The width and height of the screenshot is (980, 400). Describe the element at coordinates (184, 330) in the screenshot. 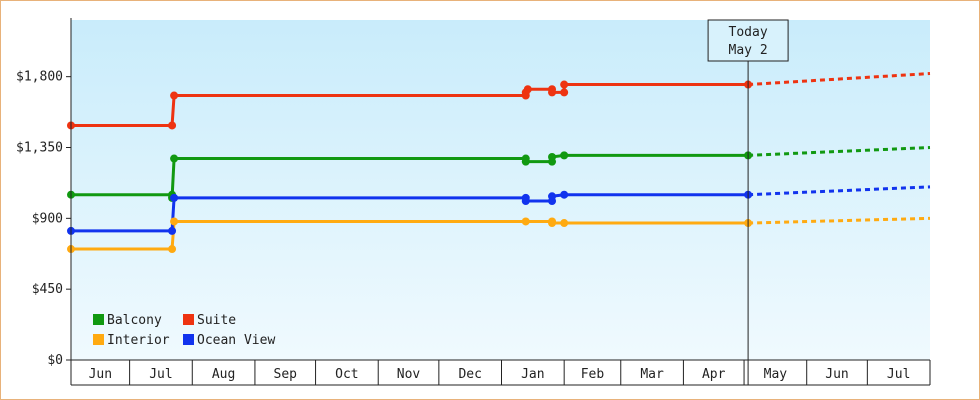

I see `legend: Balcony Suite Interior Ocean View` at that location.